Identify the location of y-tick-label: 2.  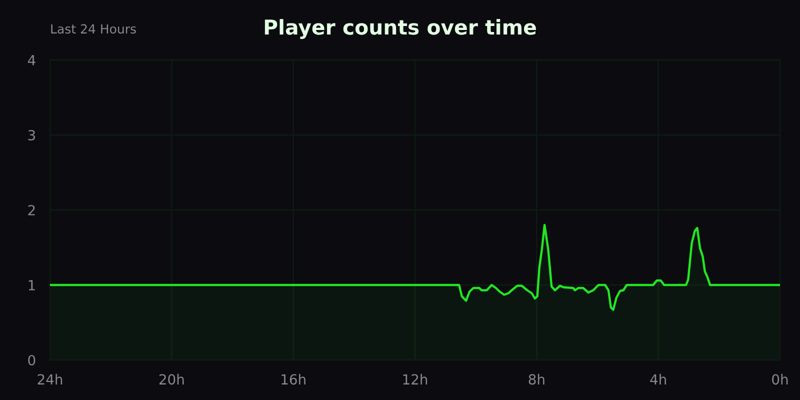
(31, 210).